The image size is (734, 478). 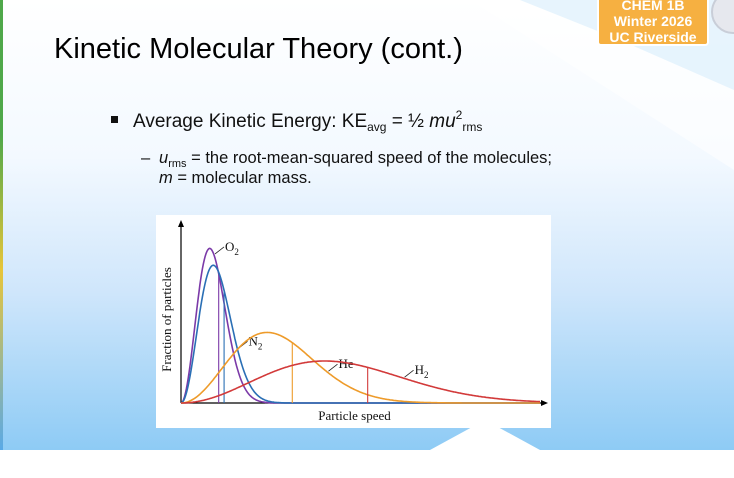 What do you see at coordinates (258, 49) in the screenshot?
I see `slide-title: Kinetic Molecular Theory (cont.)` at bounding box center [258, 49].